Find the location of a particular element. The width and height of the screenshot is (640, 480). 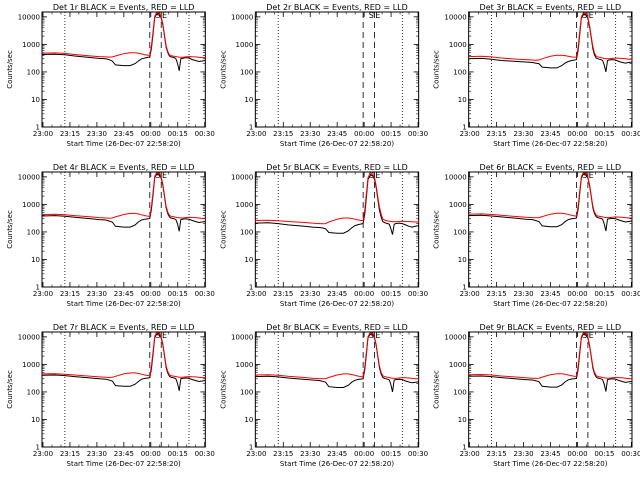

panel-title: Det 1r BLACK = Events, RED = LLD is located at coordinates (124, 7).